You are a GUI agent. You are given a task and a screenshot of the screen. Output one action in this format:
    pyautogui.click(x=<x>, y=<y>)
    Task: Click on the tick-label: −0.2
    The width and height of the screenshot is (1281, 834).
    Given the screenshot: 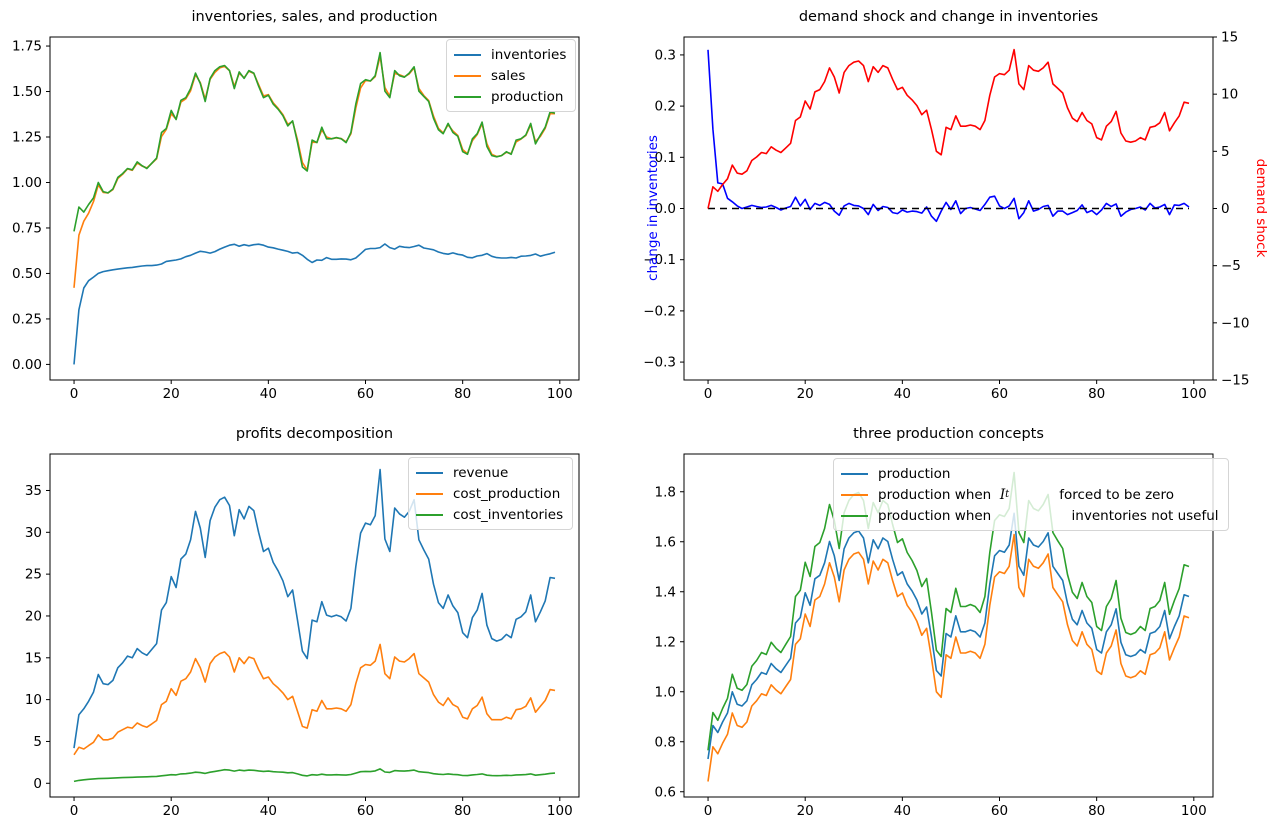 What is the action you would take?
    pyautogui.click(x=659, y=311)
    